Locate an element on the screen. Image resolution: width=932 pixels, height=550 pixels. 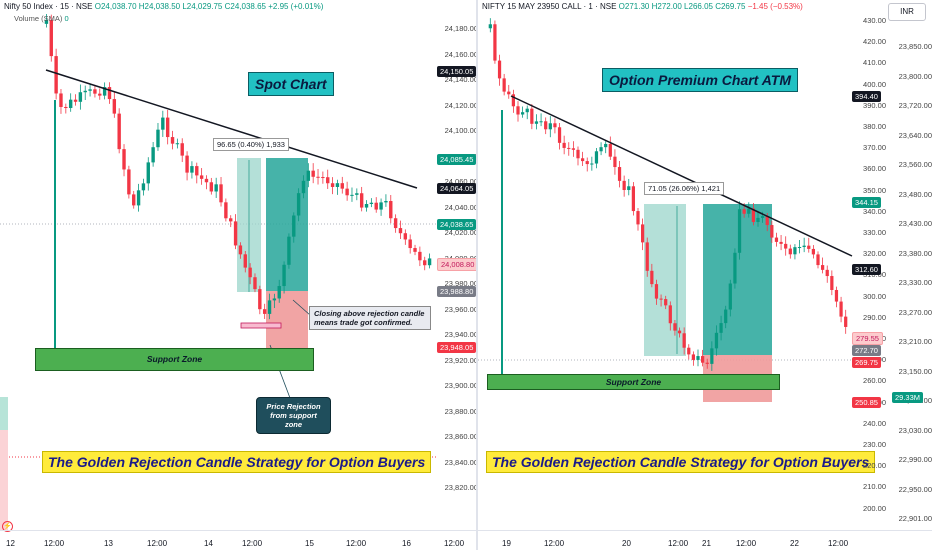
axis-tick-label: 380.00 is located at coordinates (874, 126).